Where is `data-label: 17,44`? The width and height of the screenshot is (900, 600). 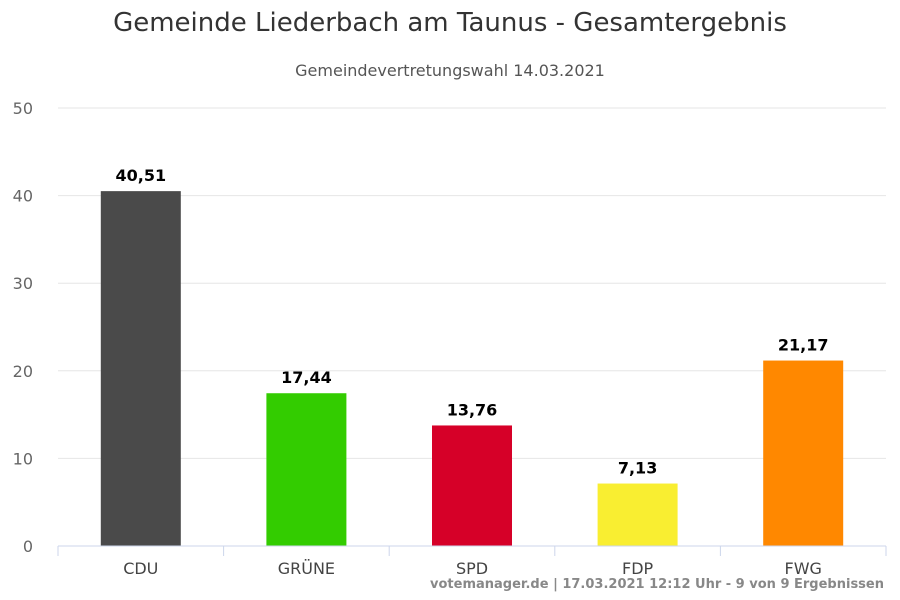
data-label: 17,44 is located at coordinates (306, 377).